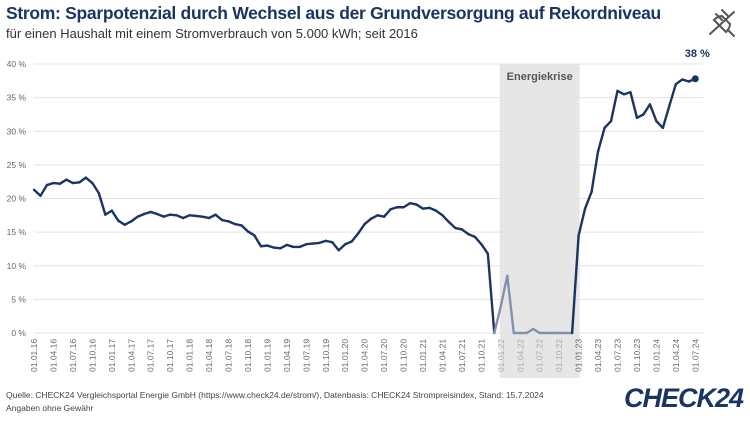 This screenshot has width=750, height=422. Describe the element at coordinates (17, 266) in the screenshot. I see `y-tick-label: 10 %` at that location.